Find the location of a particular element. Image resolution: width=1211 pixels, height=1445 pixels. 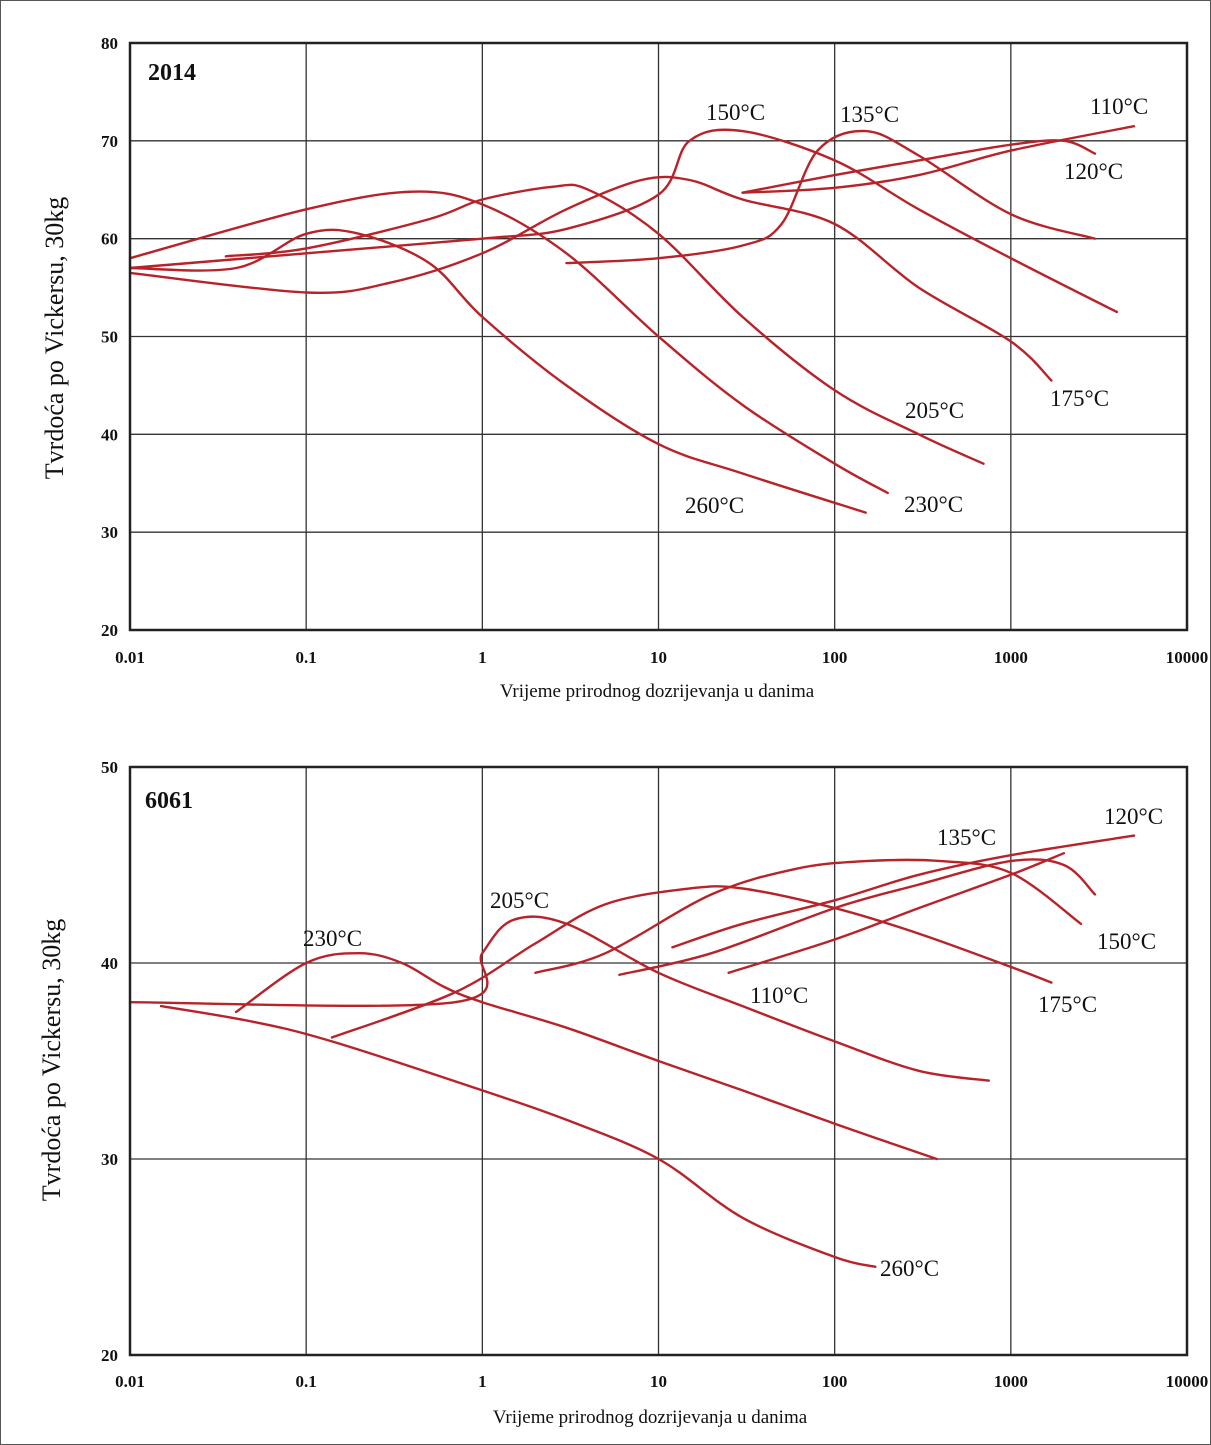

chart-2014-series-260c is located at coordinates (497, 371).